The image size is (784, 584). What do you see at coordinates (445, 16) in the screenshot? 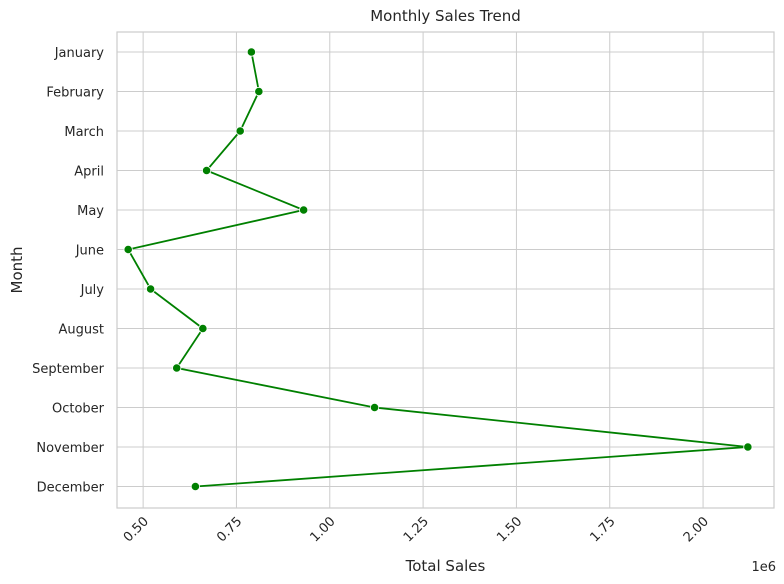
I see `chart-title: Monthly Sales Trend` at bounding box center [445, 16].